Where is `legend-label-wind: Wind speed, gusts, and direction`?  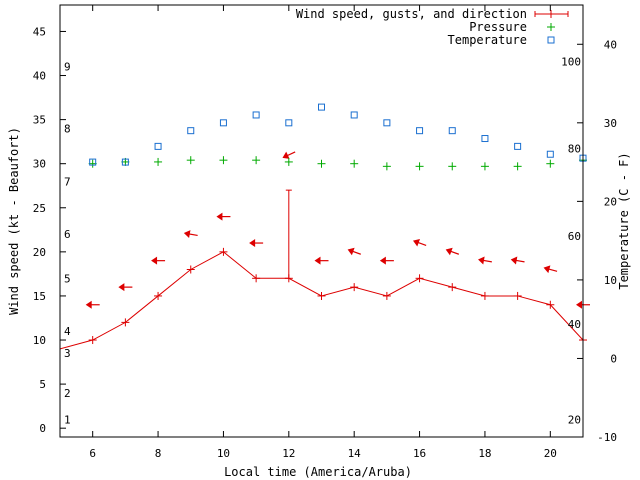
legend-label-wind: Wind speed, gusts, and direction is located at coordinates (411, 14).